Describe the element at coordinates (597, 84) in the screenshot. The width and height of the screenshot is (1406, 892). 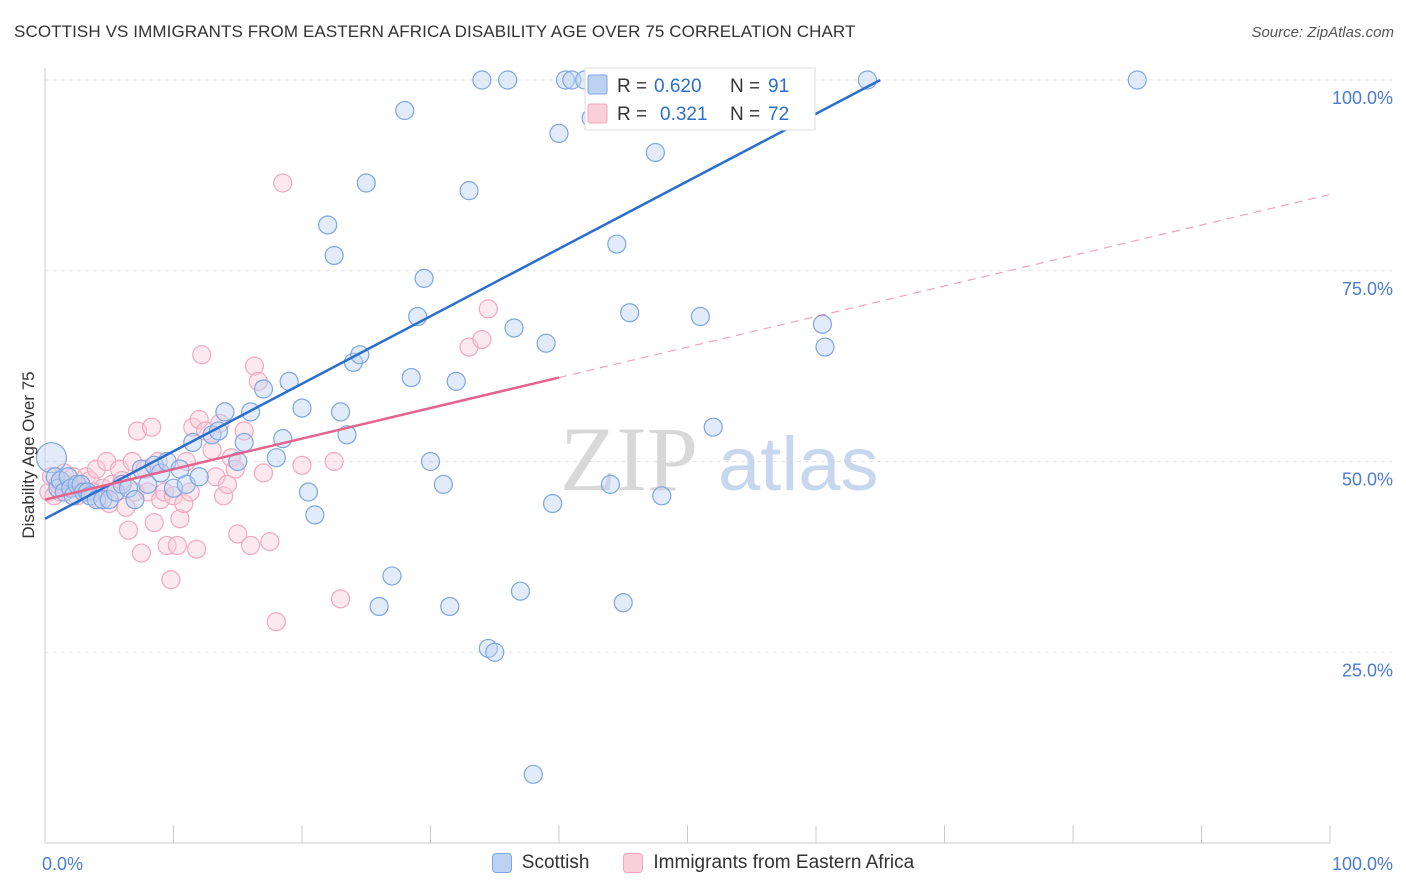
I see `legend-swatch-scottish` at that location.